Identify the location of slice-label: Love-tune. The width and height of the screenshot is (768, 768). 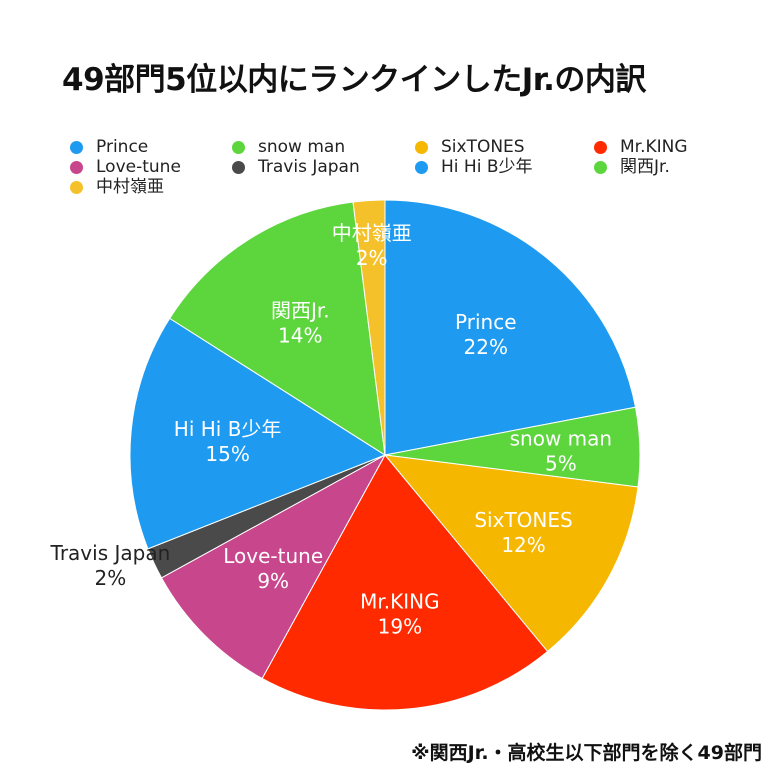
(273, 556).